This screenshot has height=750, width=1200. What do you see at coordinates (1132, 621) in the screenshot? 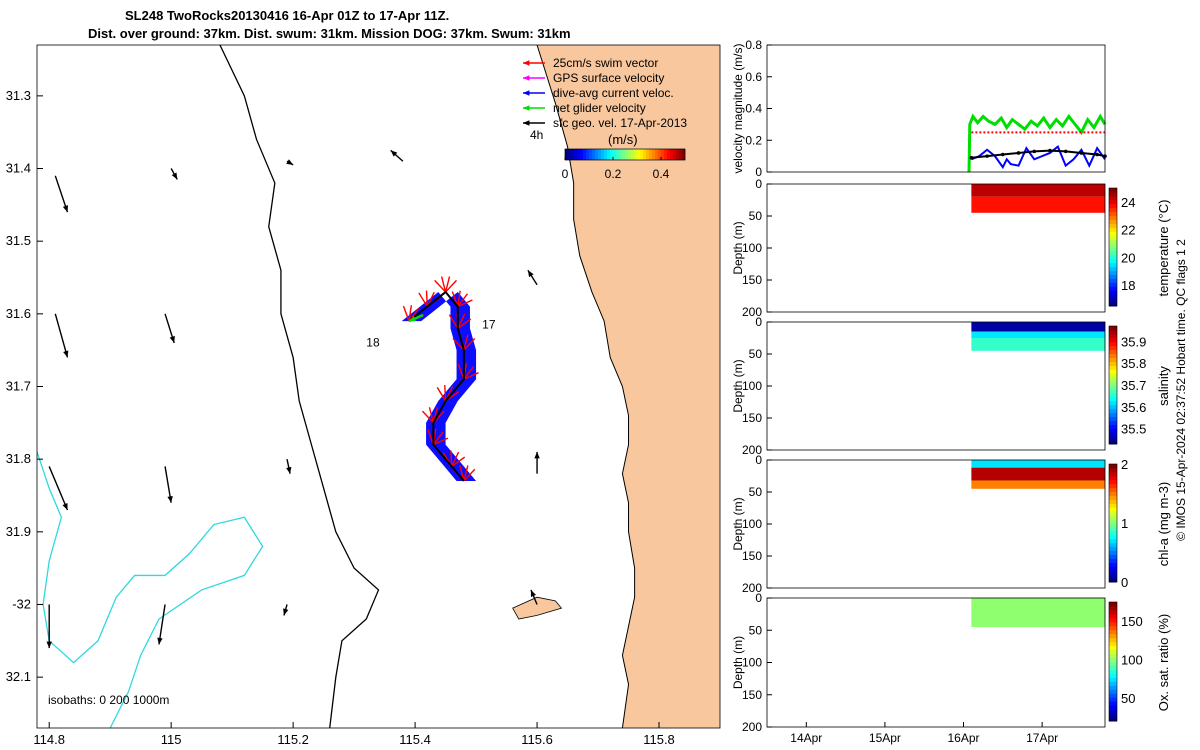
I see `oxygen-section-colorbar-tick-2: 150` at bounding box center [1132, 621].